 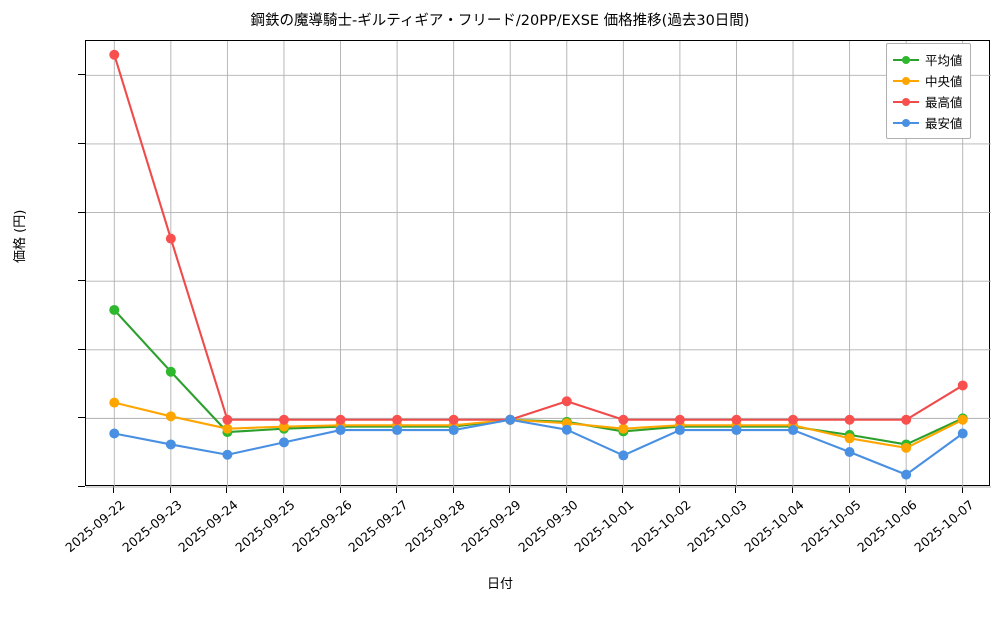 What do you see at coordinates (944, 81) in the screenshot?
I see `legend-label: 中央値` at bounding box center [944, 81].